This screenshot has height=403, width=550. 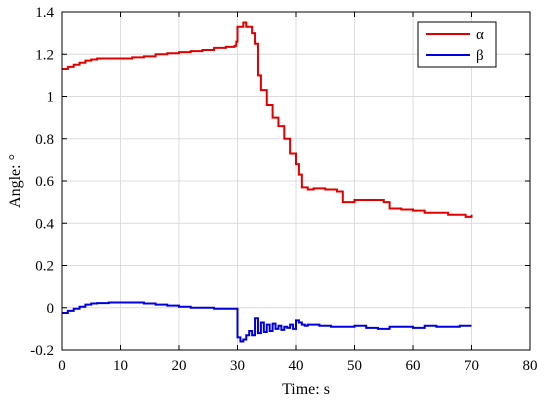 I want to click on x-axis-title: Time: s, so click(x=306, y=389).